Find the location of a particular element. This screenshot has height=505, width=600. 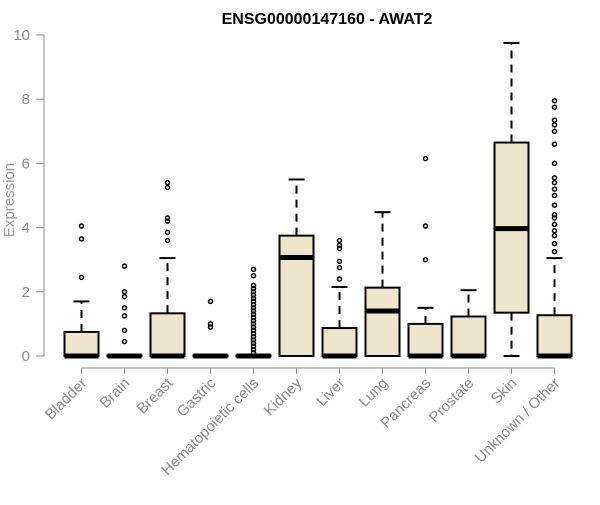

x-tick-label: Kidney is located at coordinates (283, 396).